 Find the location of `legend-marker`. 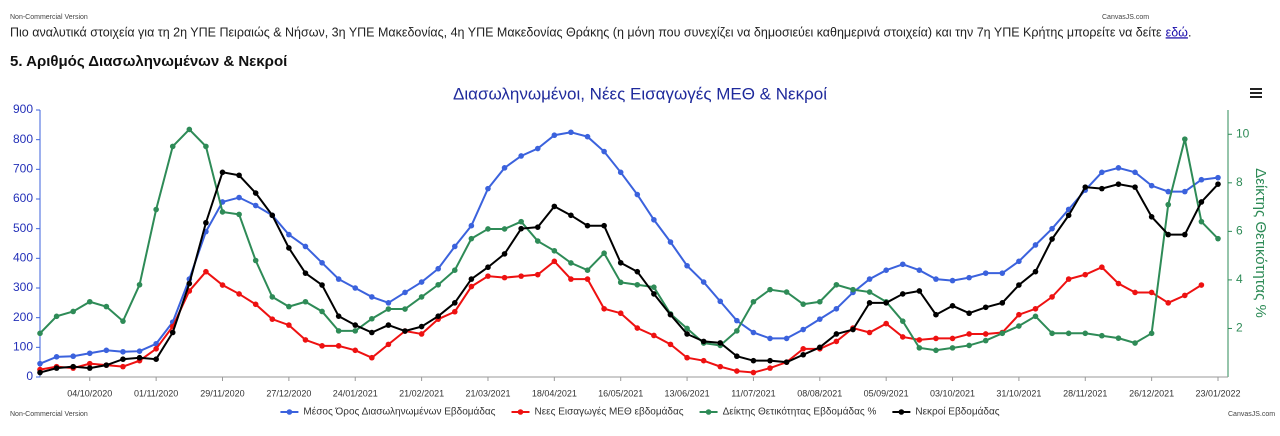

legend-marker is located at coordinates (708, 412).